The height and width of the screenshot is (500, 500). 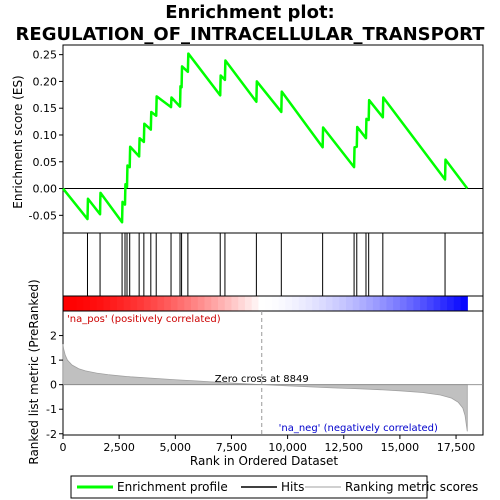 I want to click on metric-y-tick-label: 2, so click(x=53, y=336).